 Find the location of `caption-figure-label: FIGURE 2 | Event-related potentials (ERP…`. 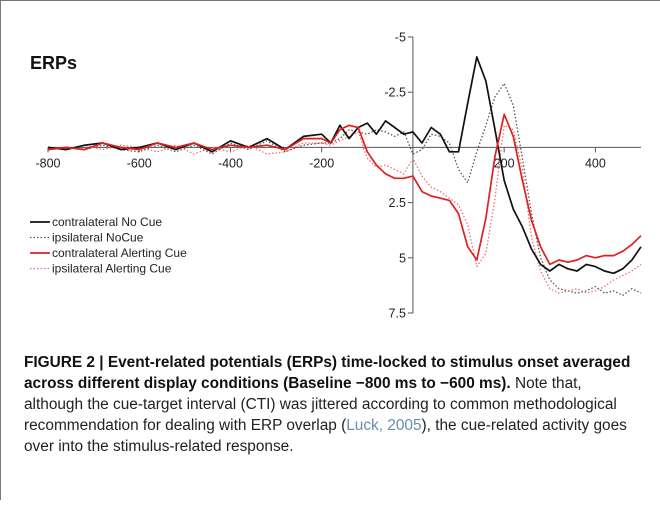

caption-figure-label: FIGURE 2 | Event-related potentials (ERP… is located at coordinates (327, 373).